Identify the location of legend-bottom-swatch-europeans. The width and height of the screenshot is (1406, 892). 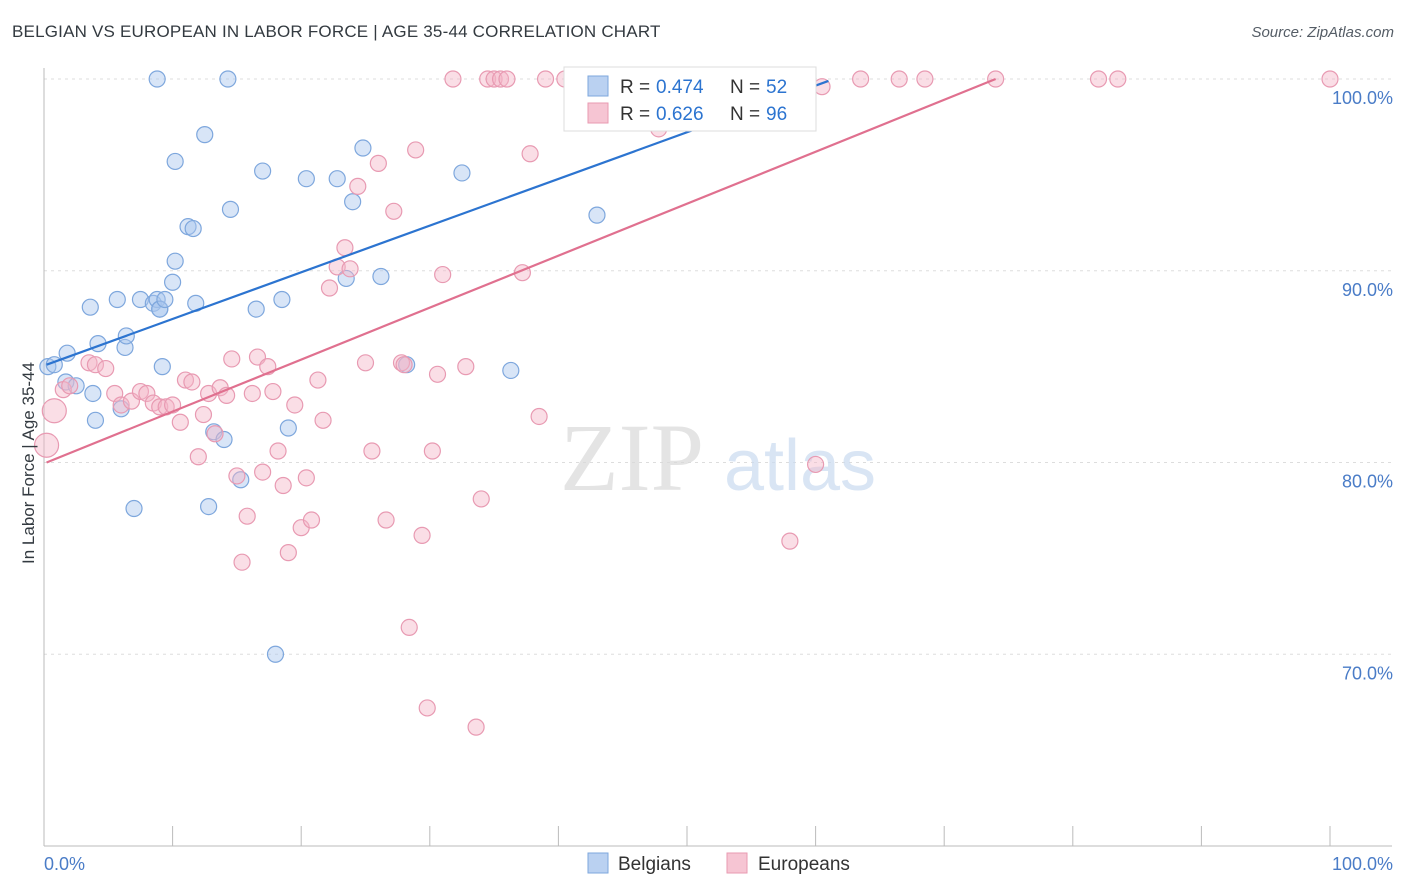
(737, 863).